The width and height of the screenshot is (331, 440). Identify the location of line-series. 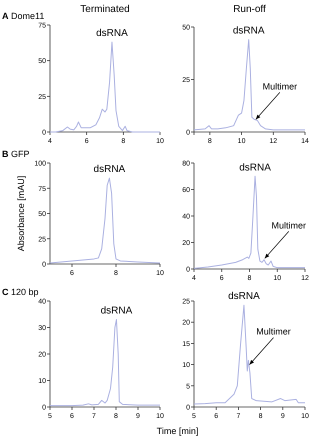
(250, 354).